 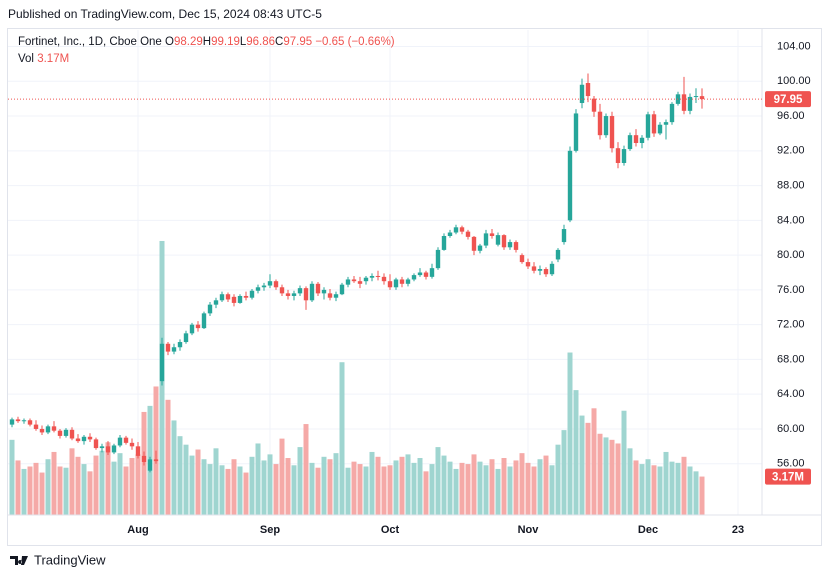 What do you see at coordinates (137, 530) in the screenshot?
I see `x-tick-label: Aug` at bounding box center [137, 530].